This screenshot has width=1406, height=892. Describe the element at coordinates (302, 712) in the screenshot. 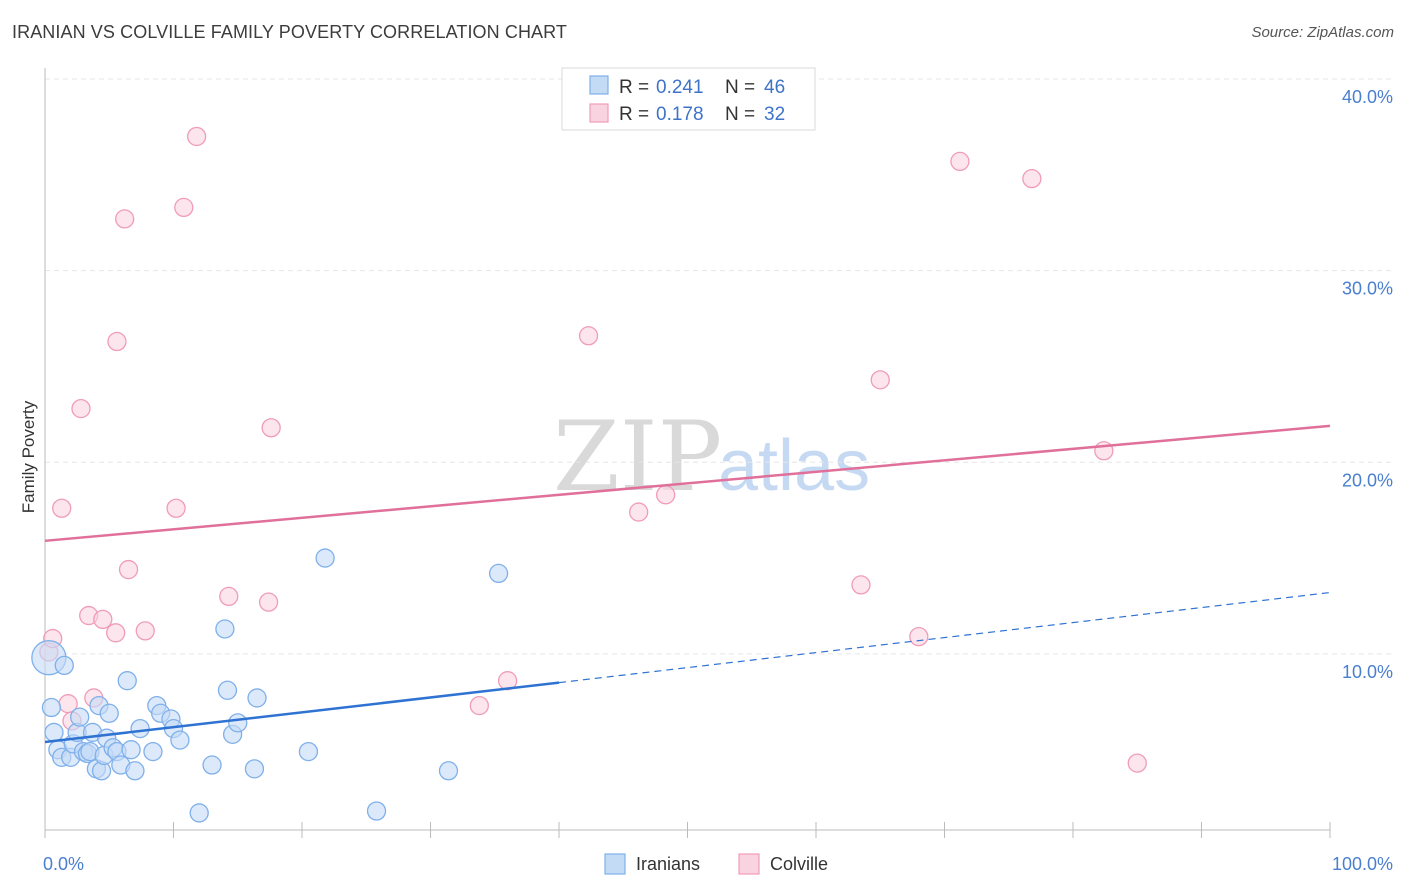

I see `trend-line-iranians` at that location.